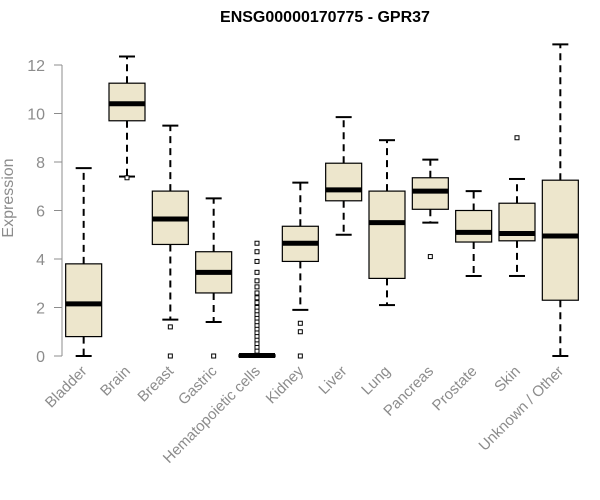  What do you see at coordinates (155, 383) in the screenshot?
I see `x-tick-label: Breast` at bounding box center [155, 383].